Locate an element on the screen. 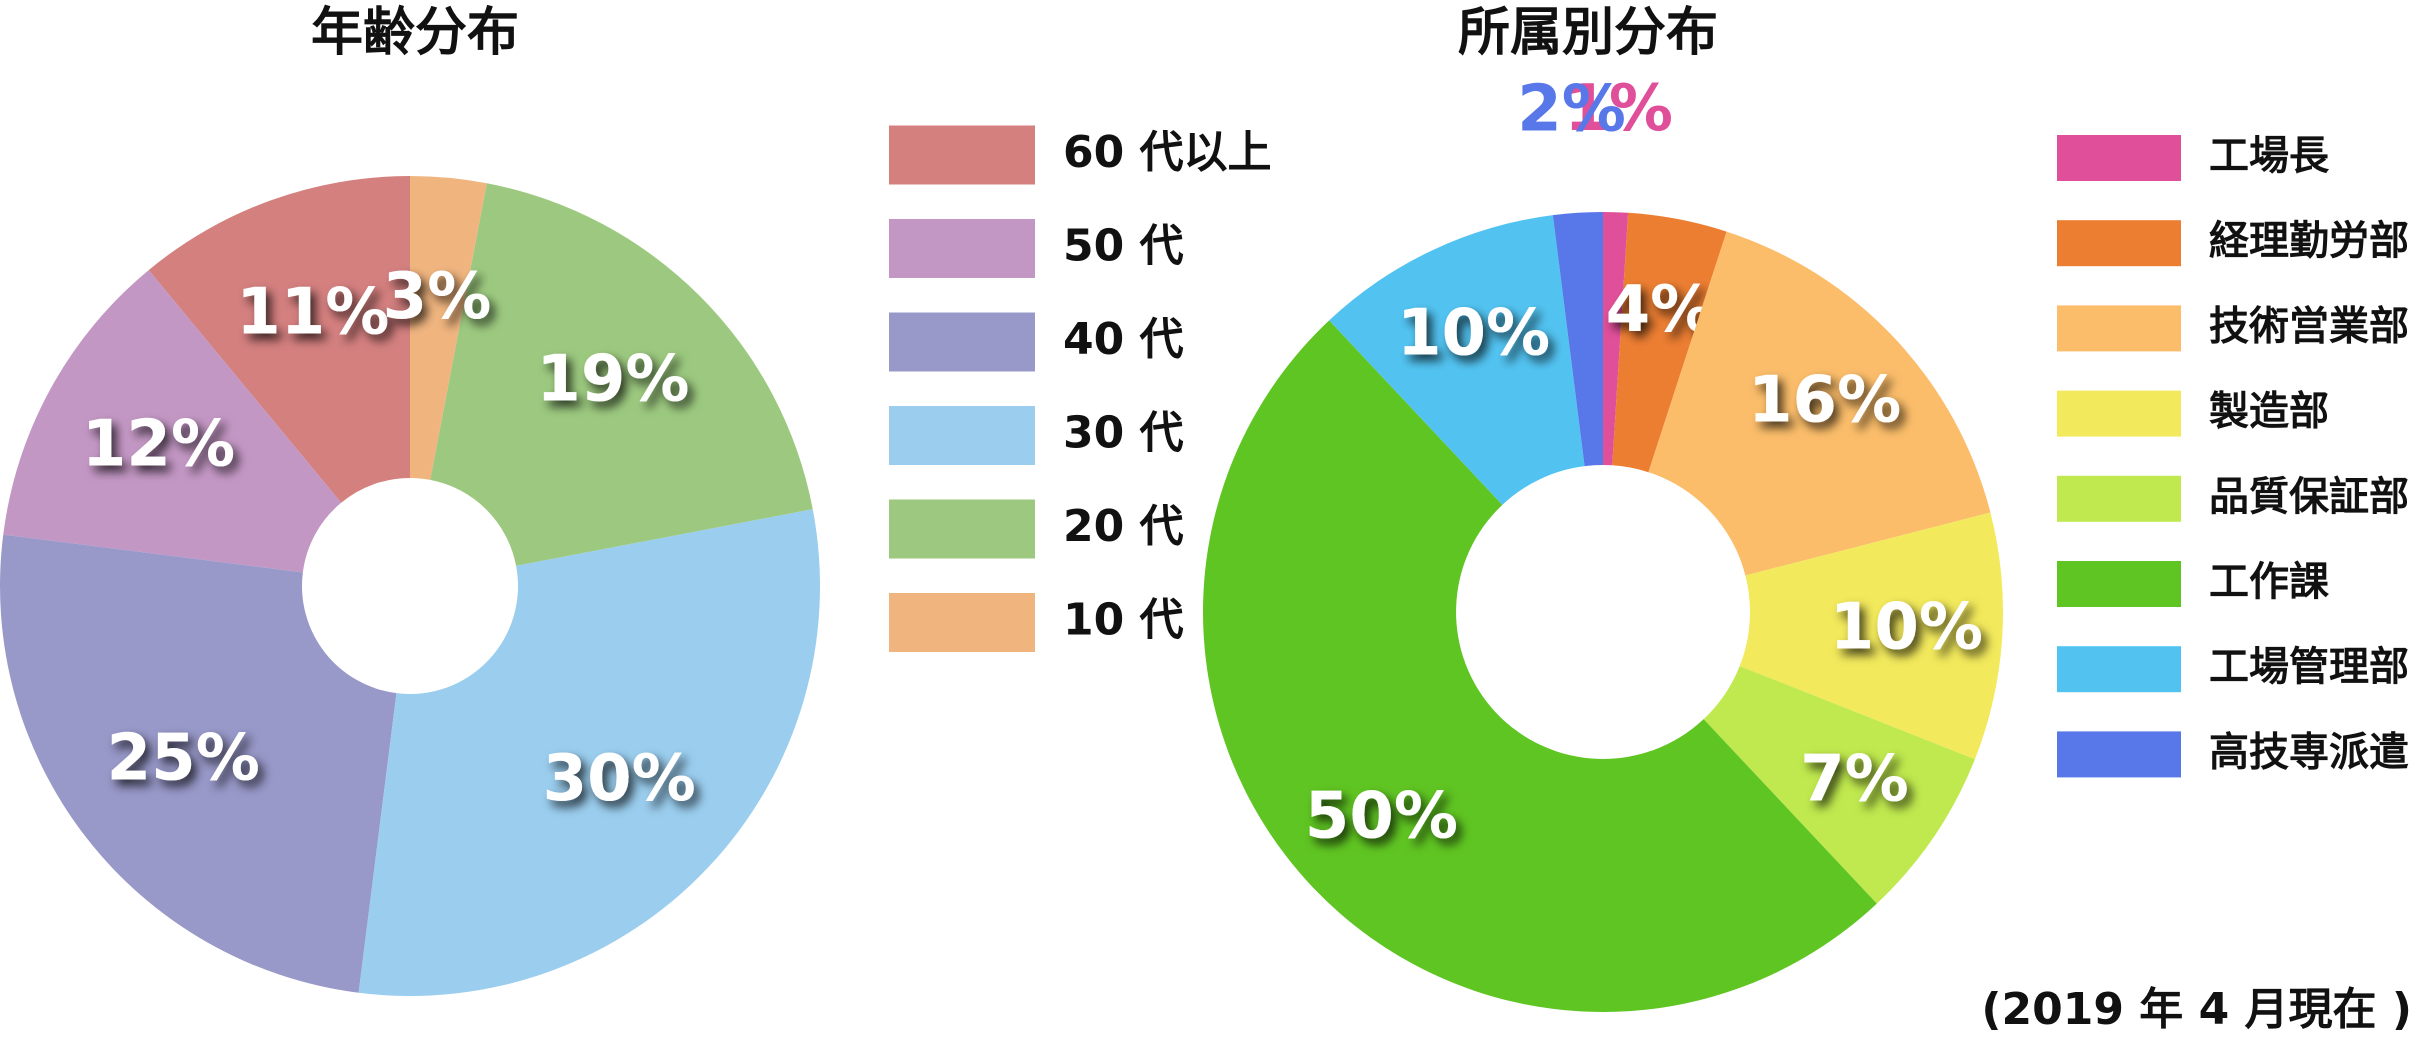 The height and width of the screenshot is (1051, 2429). legend-label: 10 代 is located at coordinates (1123, 620).